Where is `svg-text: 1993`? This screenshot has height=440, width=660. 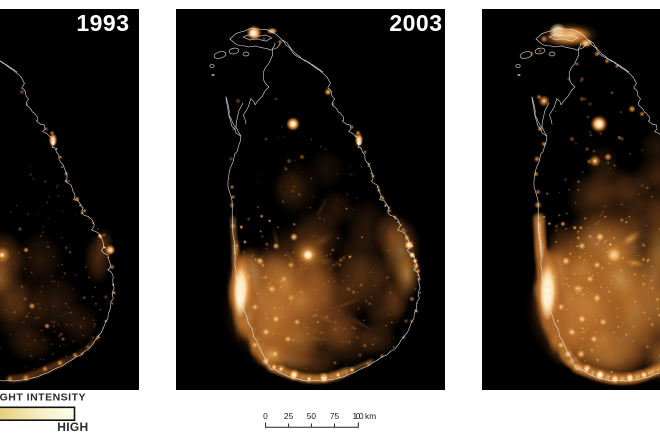 svg-text: 1993 is located at coordinates (102, 23).